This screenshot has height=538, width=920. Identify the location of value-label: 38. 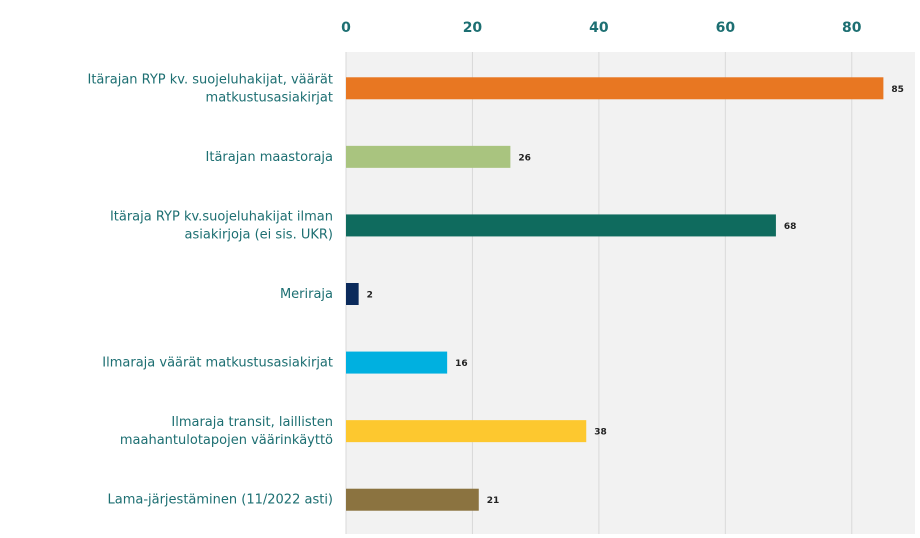
(600, 433).